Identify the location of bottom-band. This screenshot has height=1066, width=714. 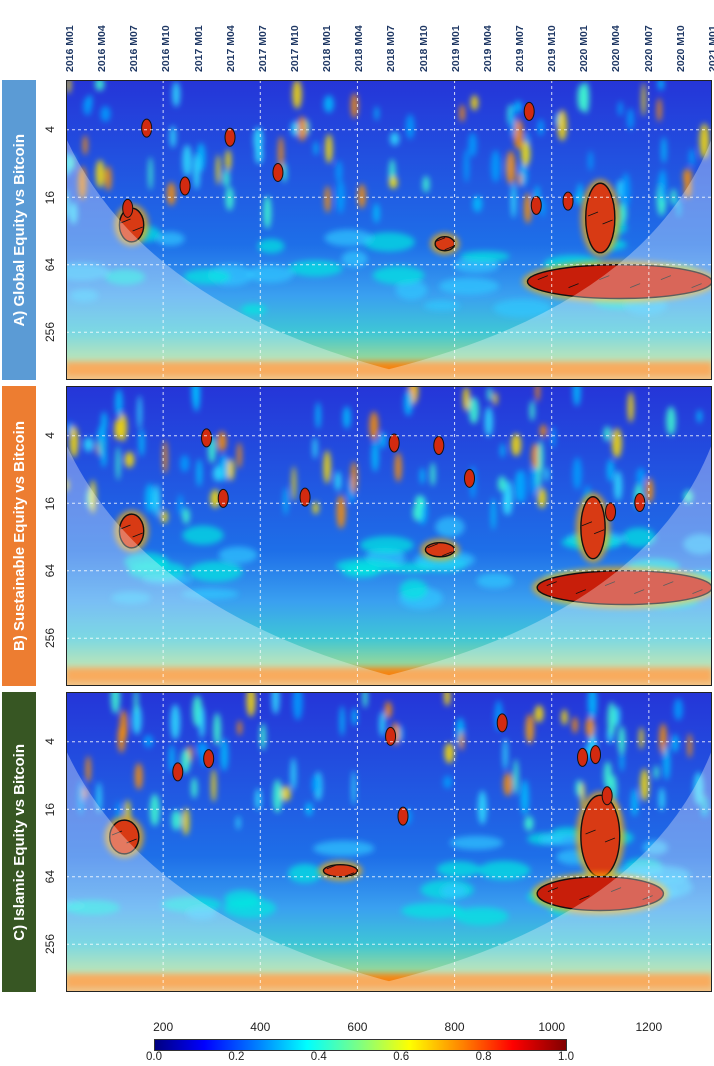
(389, 369).